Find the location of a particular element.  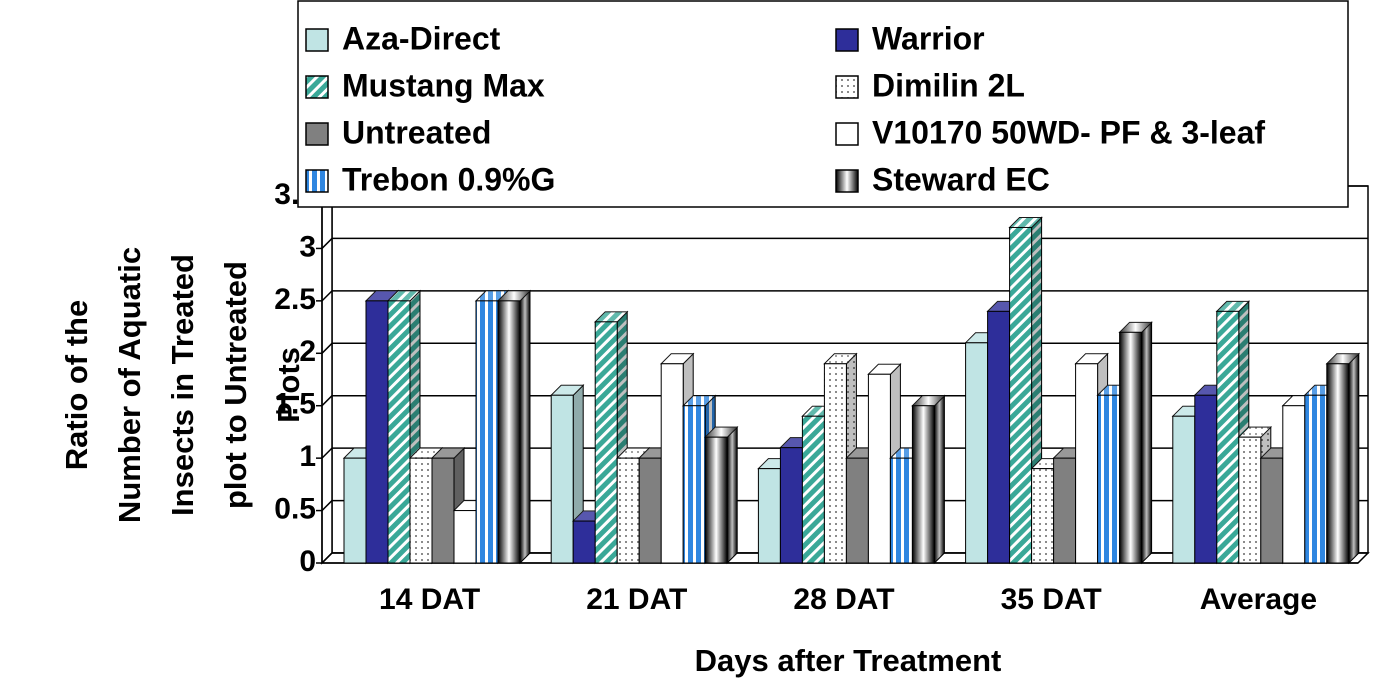

x-tick-label: 21 DAT is located at coordinates (636, 599).